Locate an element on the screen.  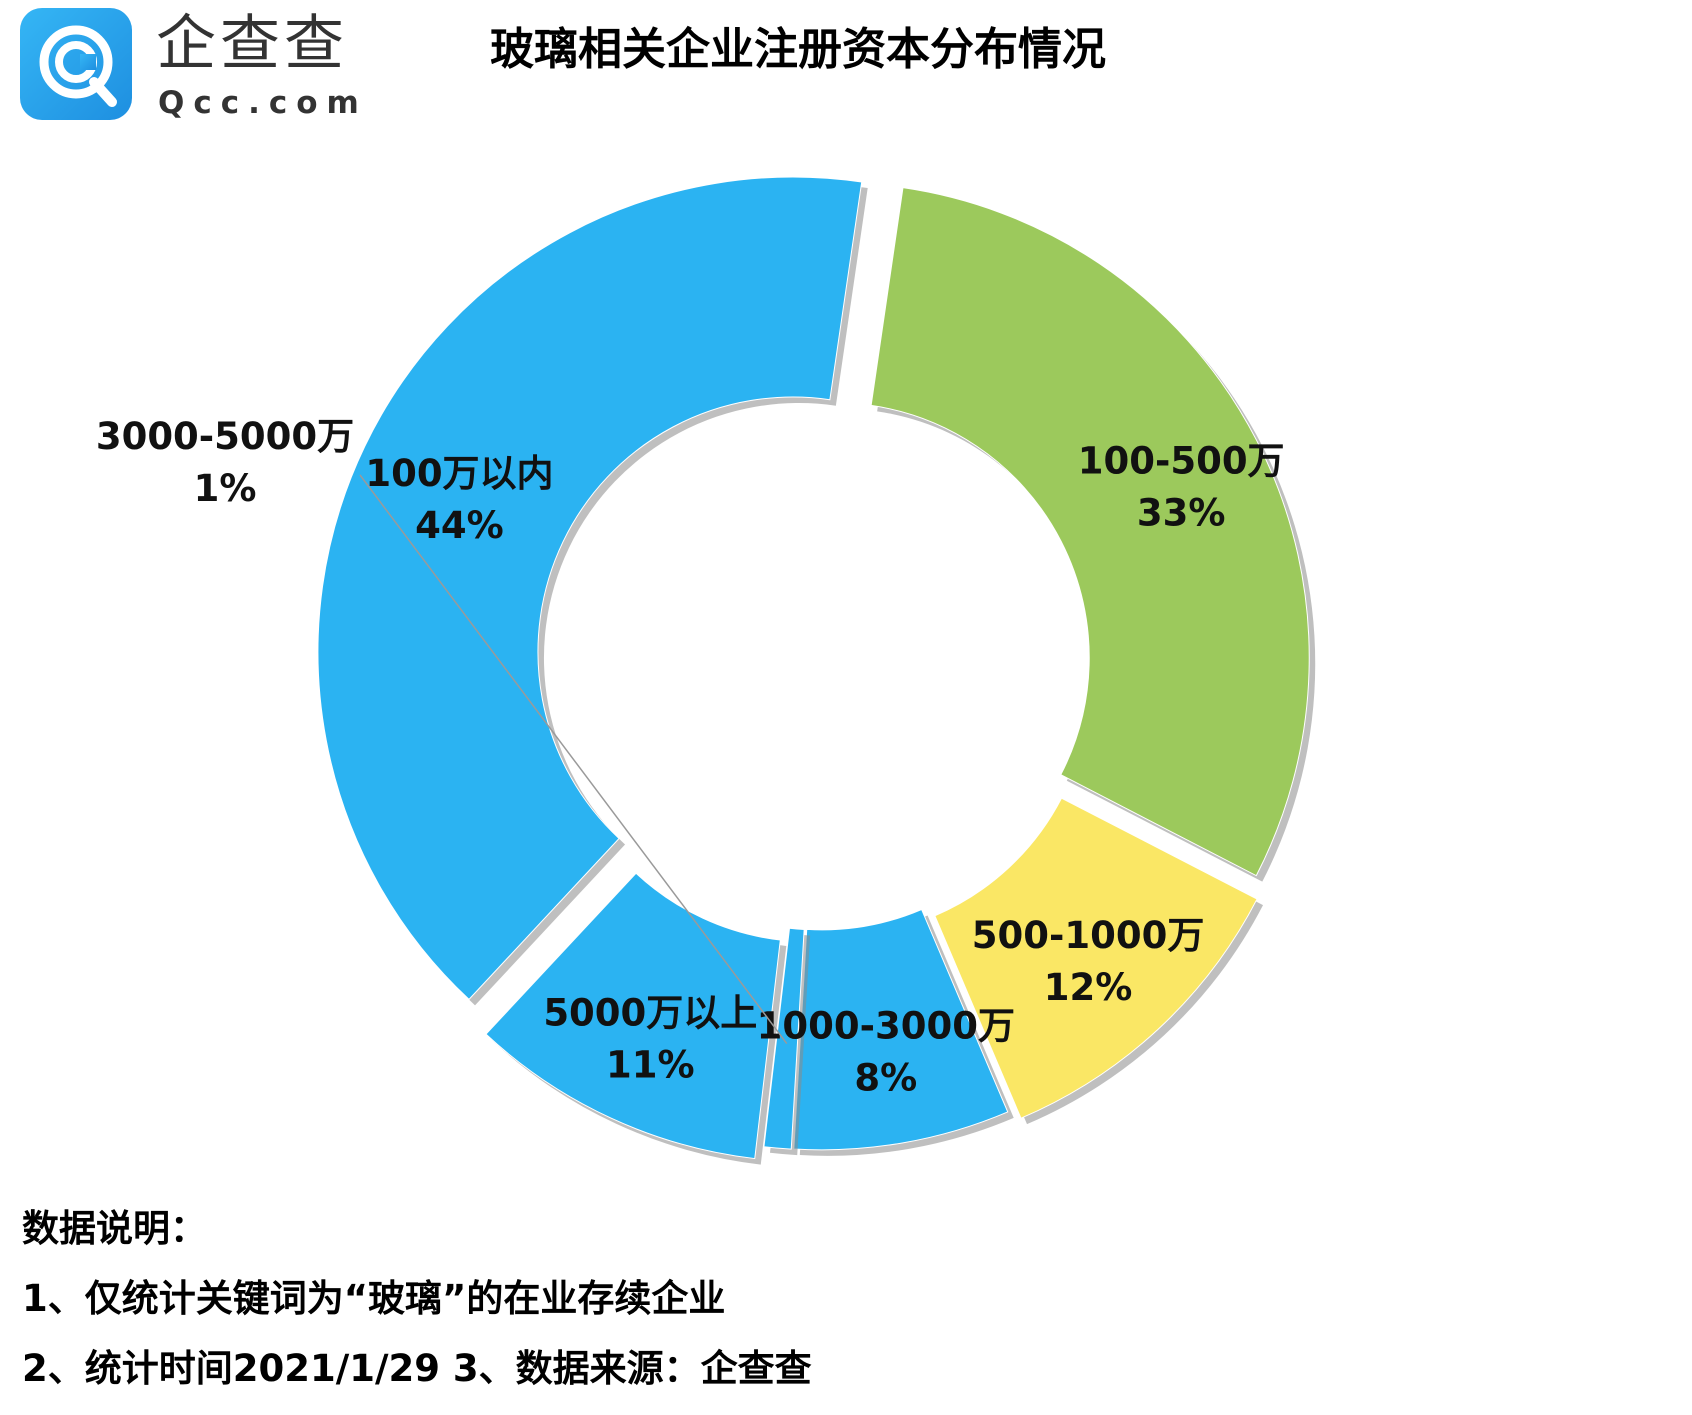
slice-label-percent: 44% is located at coordinates (459, 525).